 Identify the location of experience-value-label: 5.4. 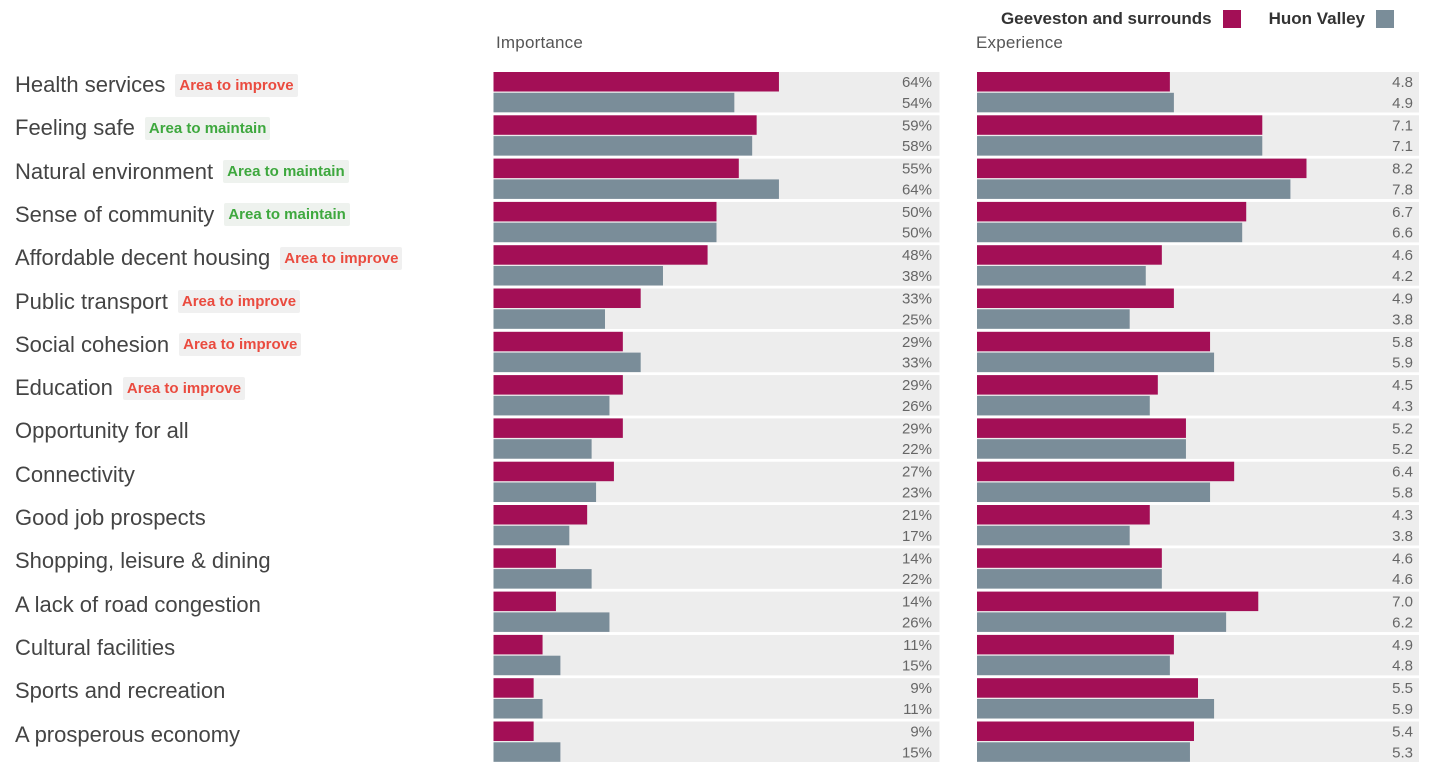
(1402, 732).